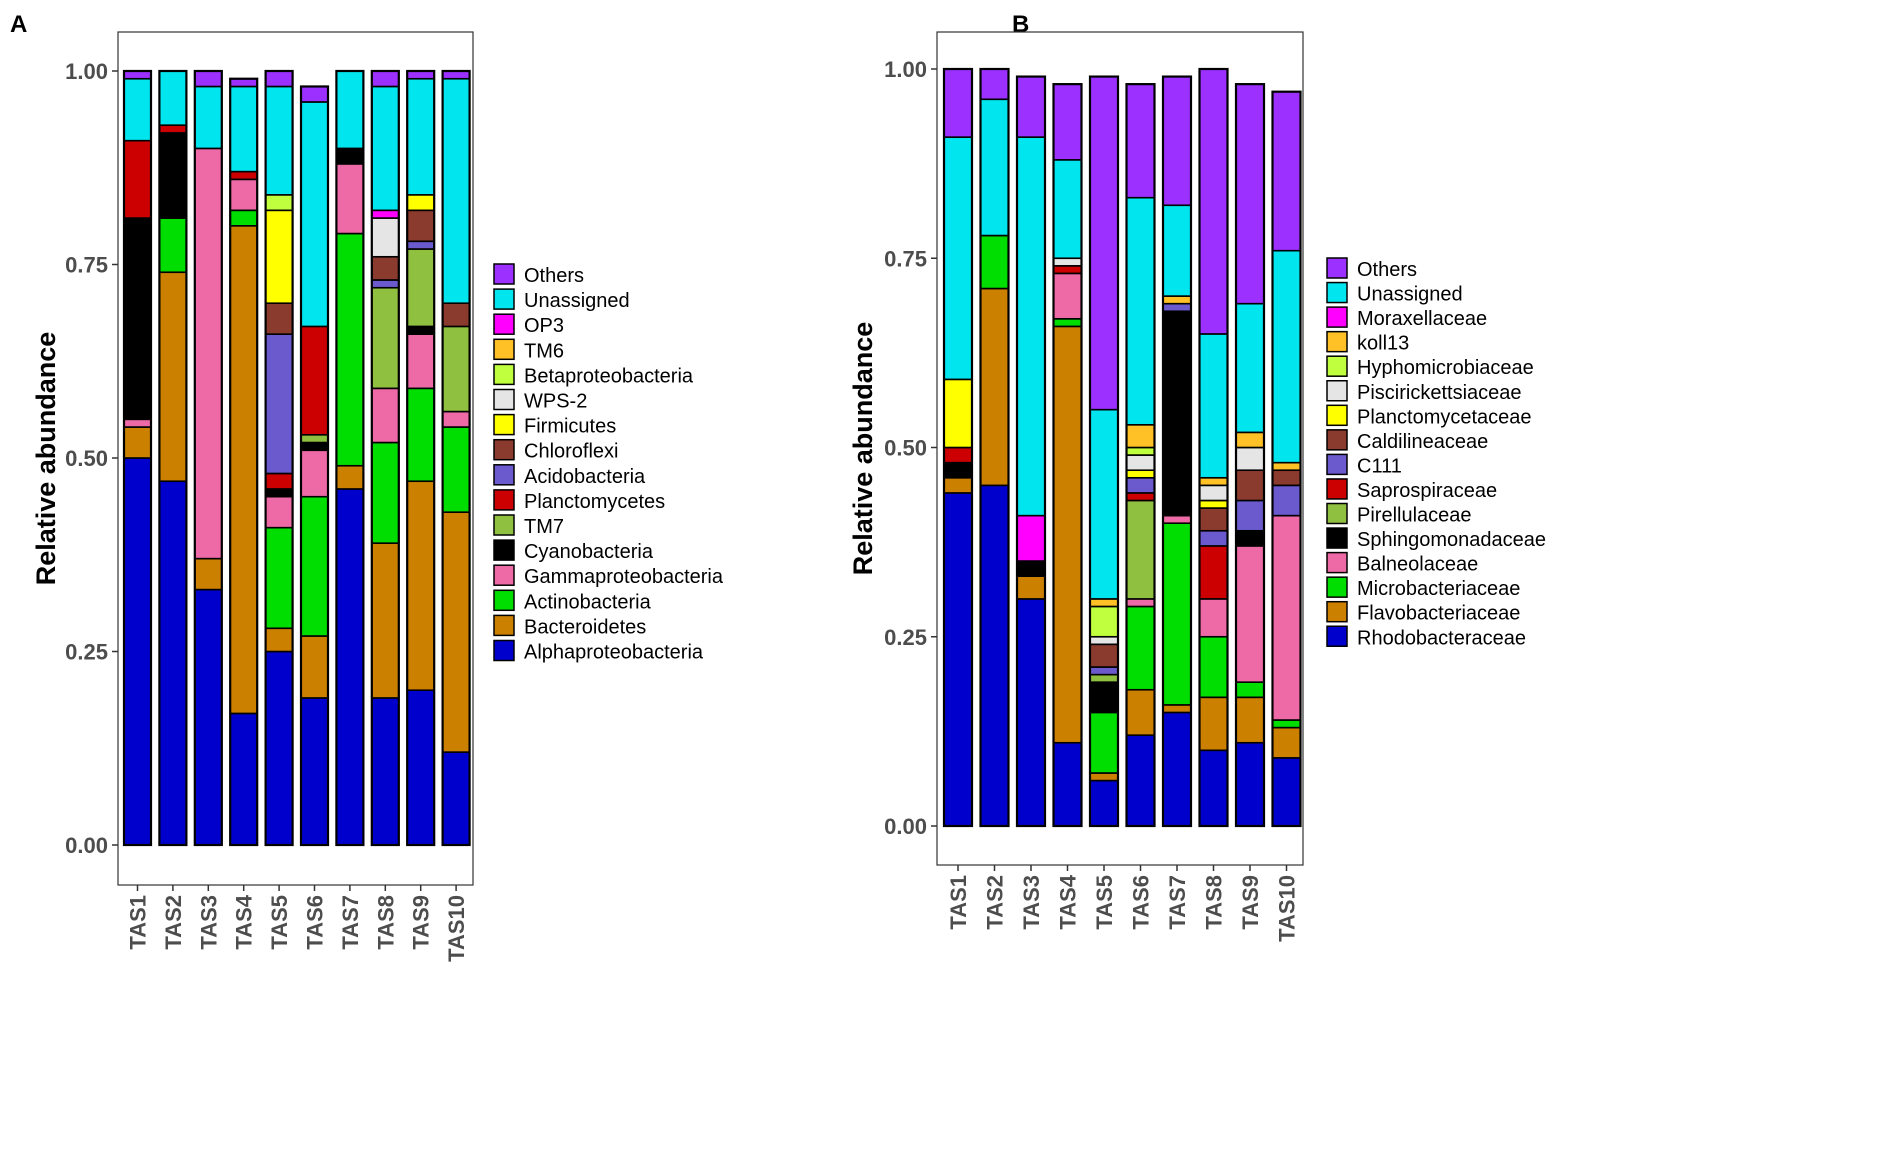 Image resolution: width=1904 pixels, height=1176 pixels. Describe the element at coordinates (1422, 442) in the screenshot. I see `legend-label: Caldilineaceae` at that location.